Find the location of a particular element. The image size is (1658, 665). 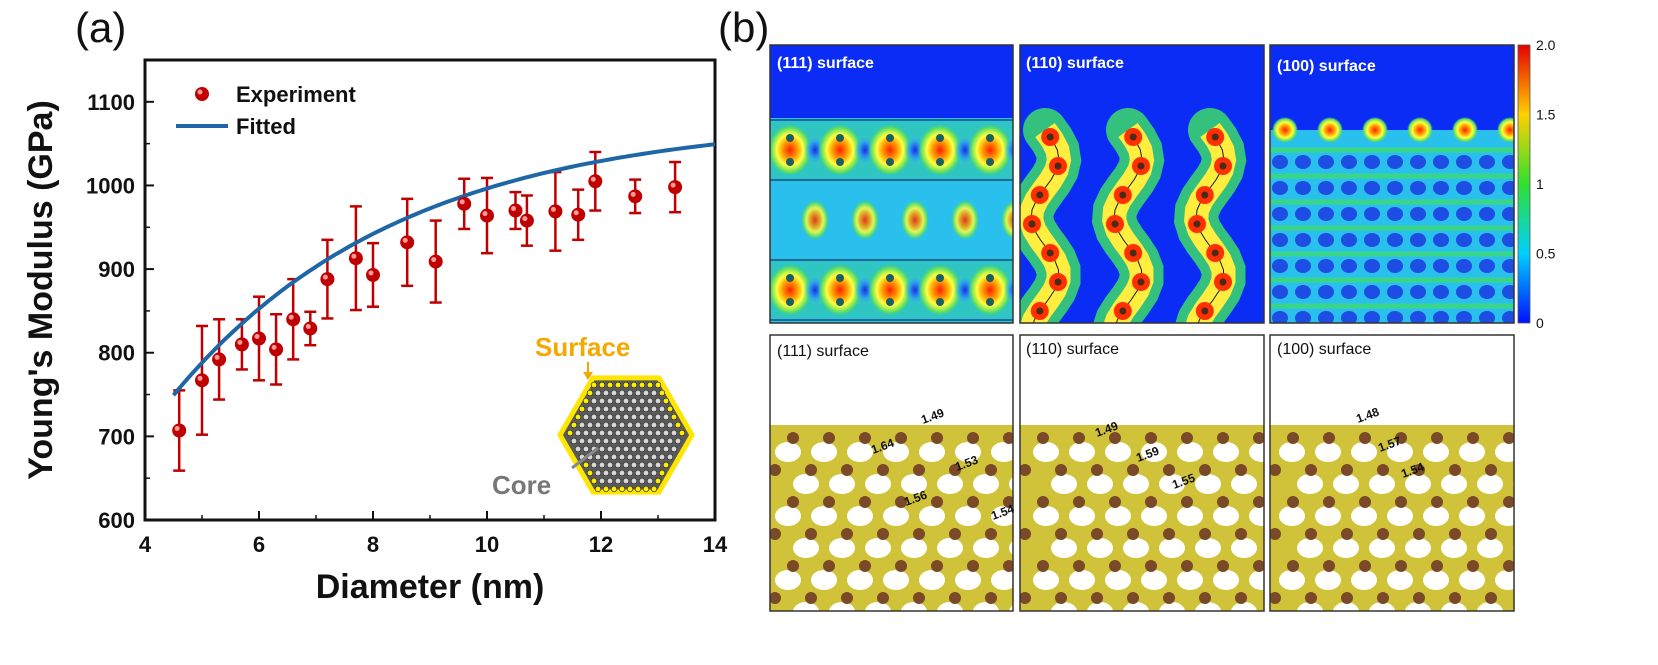

core-annotation: Core is located at coordinates (521, 485).